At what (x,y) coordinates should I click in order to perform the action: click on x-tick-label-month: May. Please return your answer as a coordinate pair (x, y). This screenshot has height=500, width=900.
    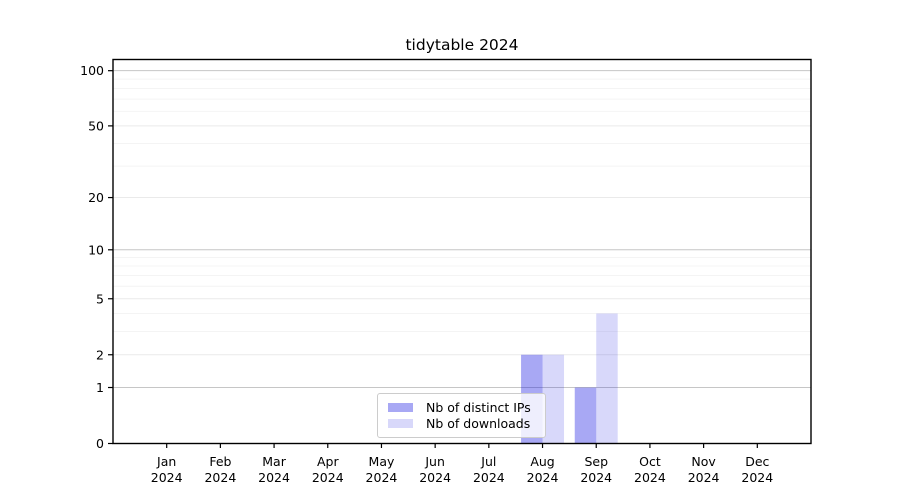
    Looking at the image, I should click on (382, 461).